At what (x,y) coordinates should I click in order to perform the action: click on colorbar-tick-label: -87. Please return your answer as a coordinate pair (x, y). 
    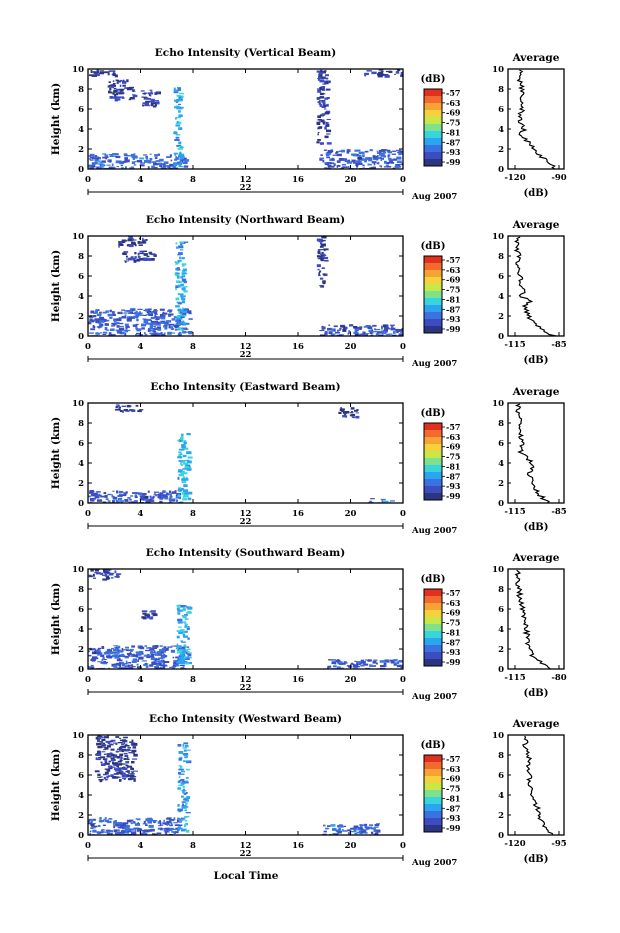
    Looking at the image, I should click on (453, 476).